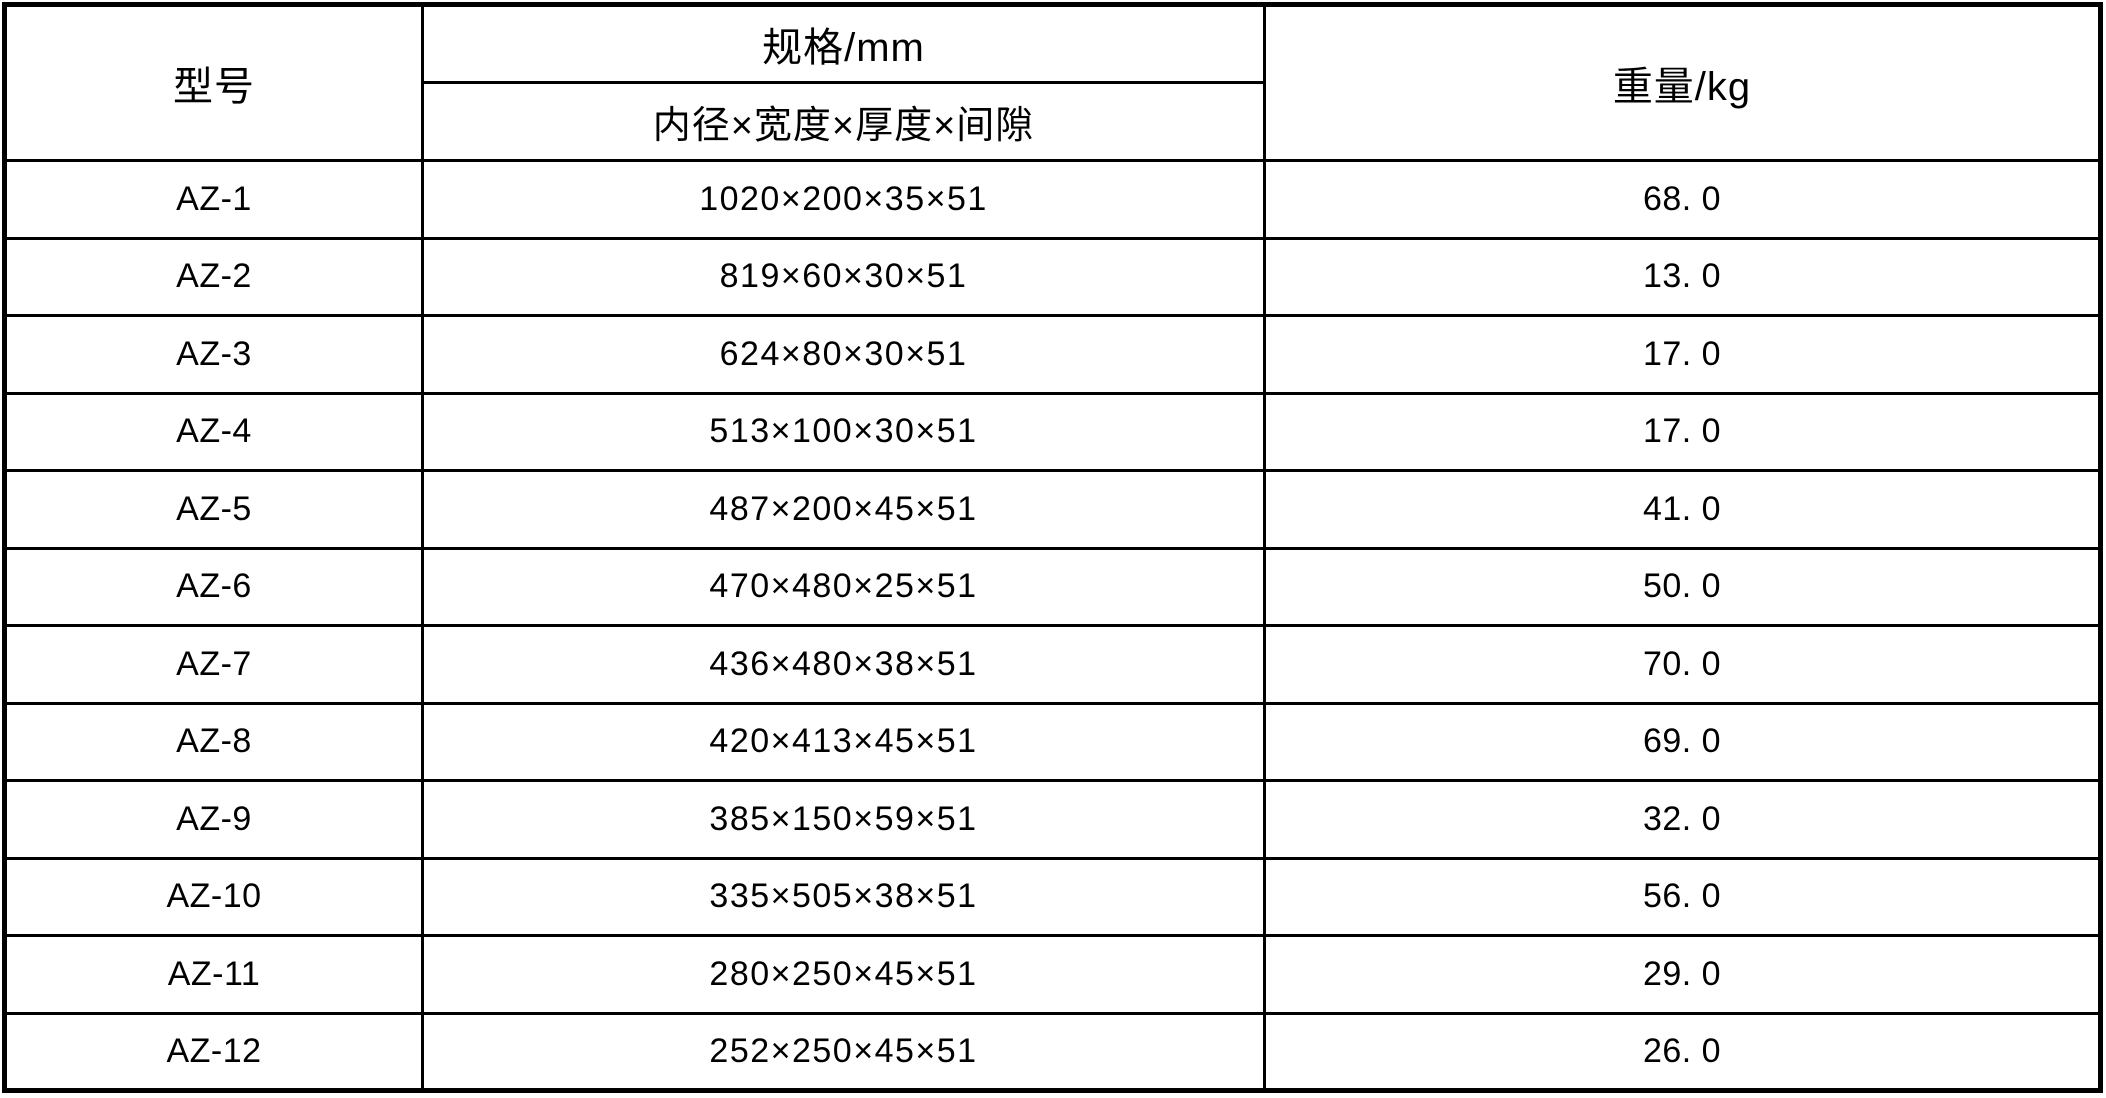 The image size is (2106, 1098). I want to click on column-header-weight: 重量/kg, so click(1682, 82).